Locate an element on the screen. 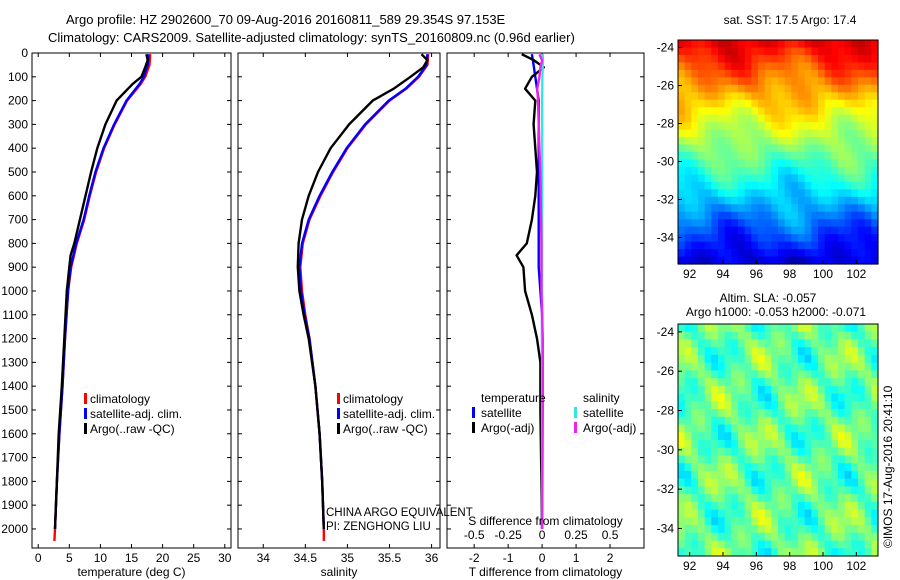  map-title: sat. SST: 17.5 Argo: 17.4 is located at coordinates (790, 20).